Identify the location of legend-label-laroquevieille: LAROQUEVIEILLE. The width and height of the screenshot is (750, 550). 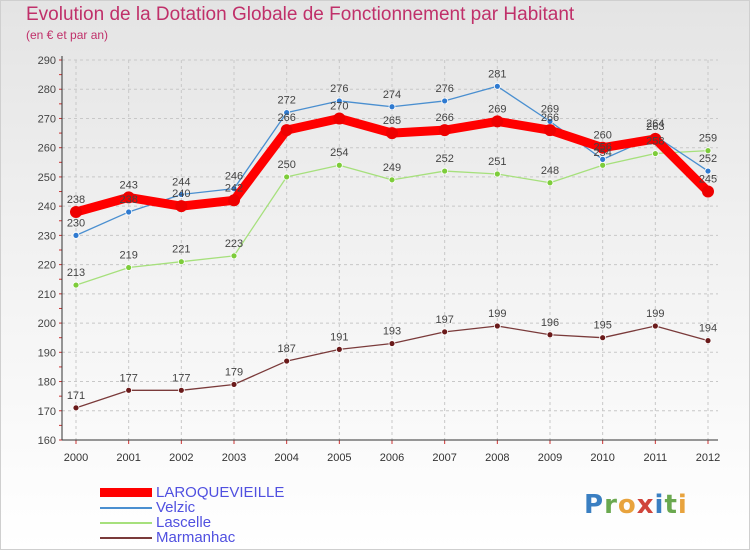
(220, 492).